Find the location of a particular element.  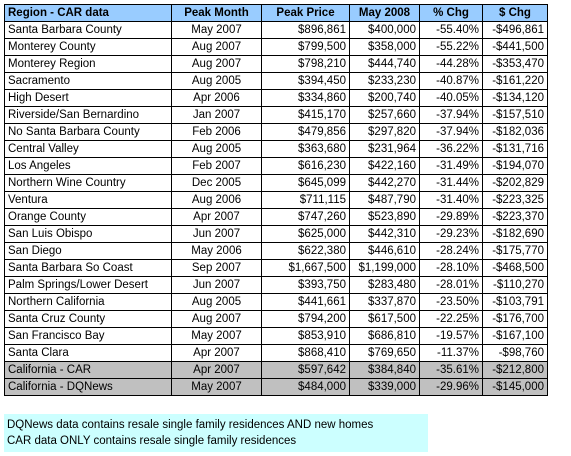

cell-may-2008: $358,000 is located at coordinates (384, 47).